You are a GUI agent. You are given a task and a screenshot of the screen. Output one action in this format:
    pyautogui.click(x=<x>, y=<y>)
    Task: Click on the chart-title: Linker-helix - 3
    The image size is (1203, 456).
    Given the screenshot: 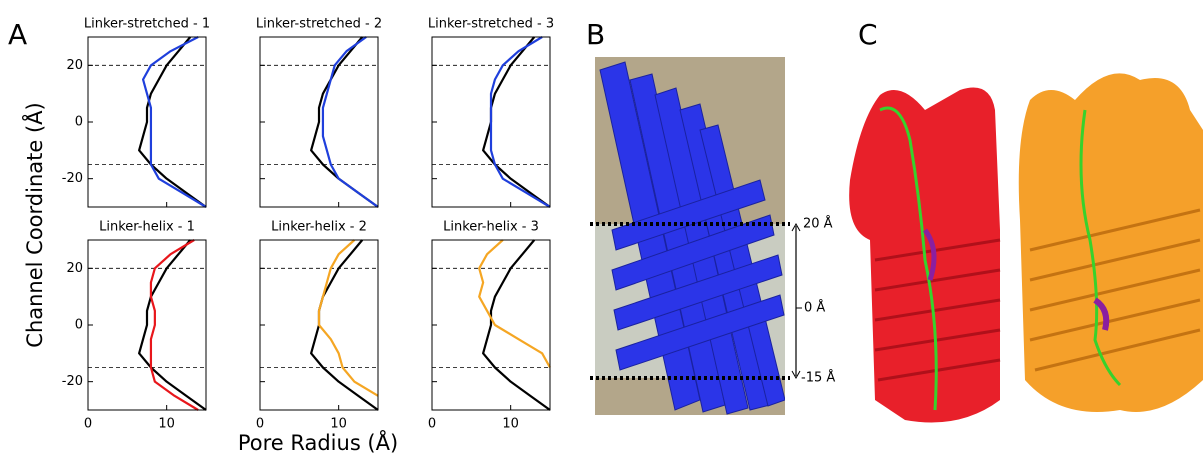 What is the action you would take?
    pyautogui.click(x=491, y=227)
    